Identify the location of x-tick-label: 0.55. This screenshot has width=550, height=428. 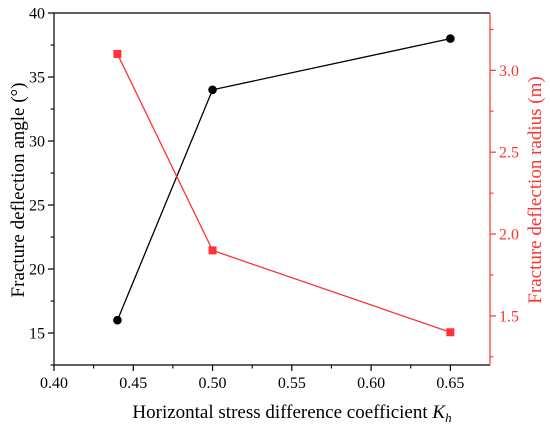
(292, 383).